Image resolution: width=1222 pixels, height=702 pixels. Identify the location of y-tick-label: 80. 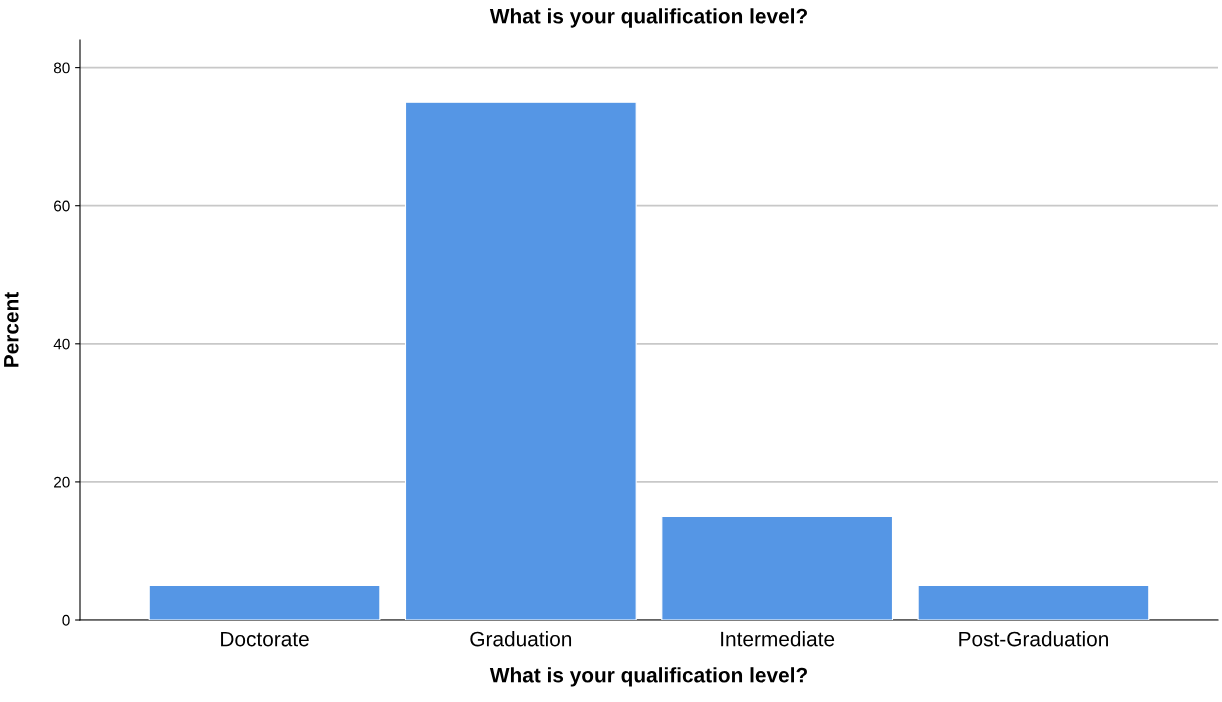
(61, 68).